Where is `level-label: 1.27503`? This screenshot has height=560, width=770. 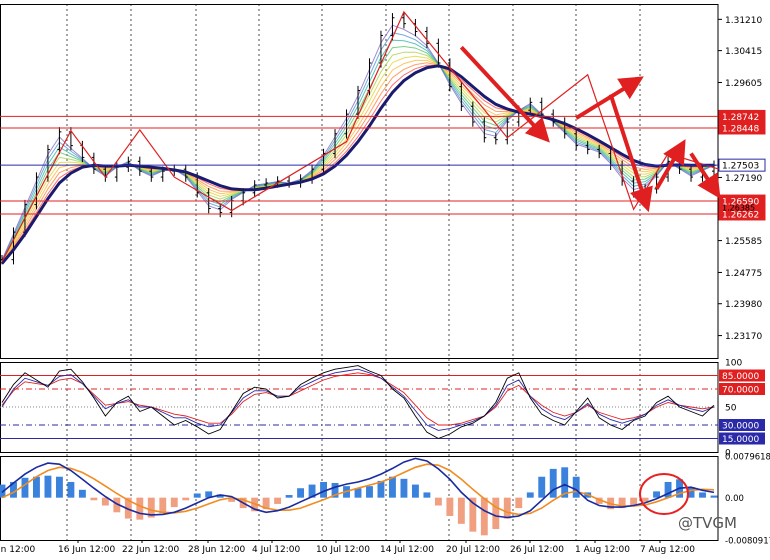
level-label: 1.27503 is located at coordinates (740, 167).